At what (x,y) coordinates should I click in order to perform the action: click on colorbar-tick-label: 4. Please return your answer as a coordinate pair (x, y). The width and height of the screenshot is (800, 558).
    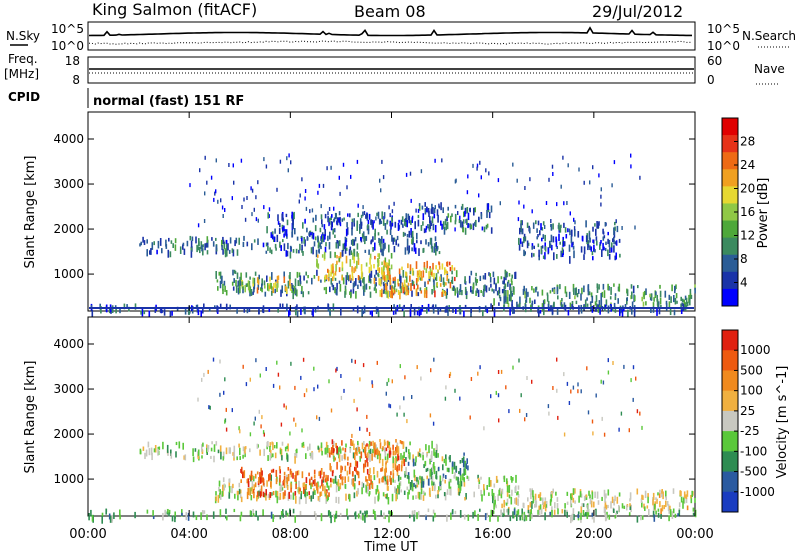
    Looking at the image, I should click on (744, 283).